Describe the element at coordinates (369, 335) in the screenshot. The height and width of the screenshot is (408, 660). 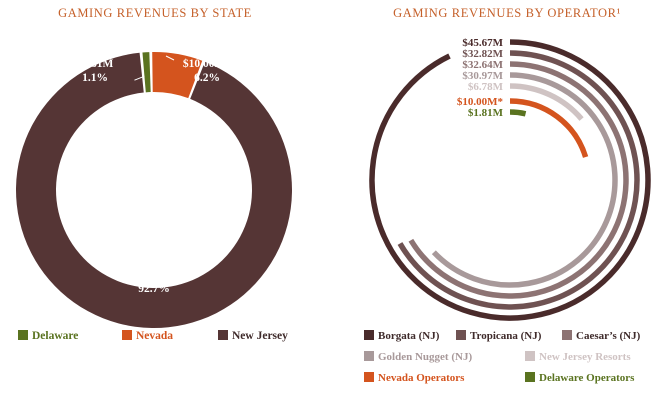
I see `legend-swatch-borgata-nj` at that location.